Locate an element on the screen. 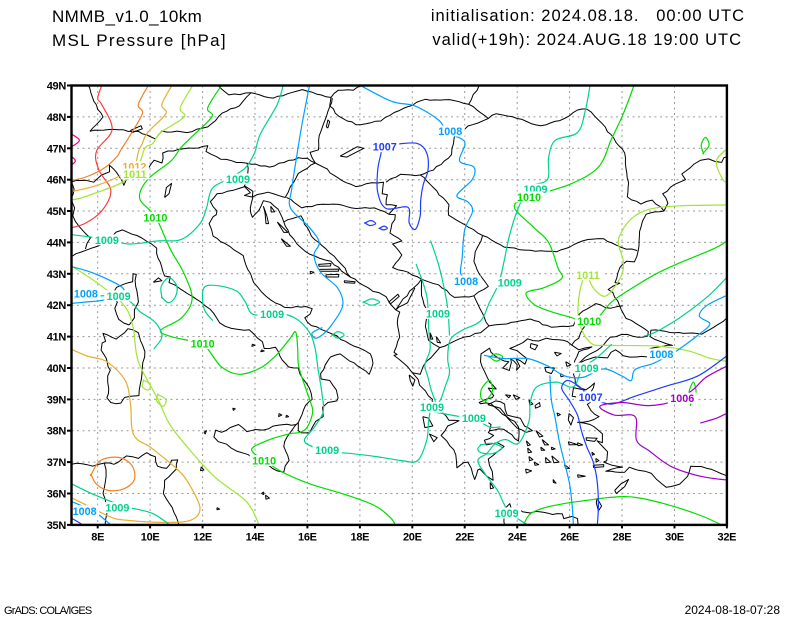 This screenshot has height=618, width=800. svg-text: 37N is located at coordinates (57, 463).